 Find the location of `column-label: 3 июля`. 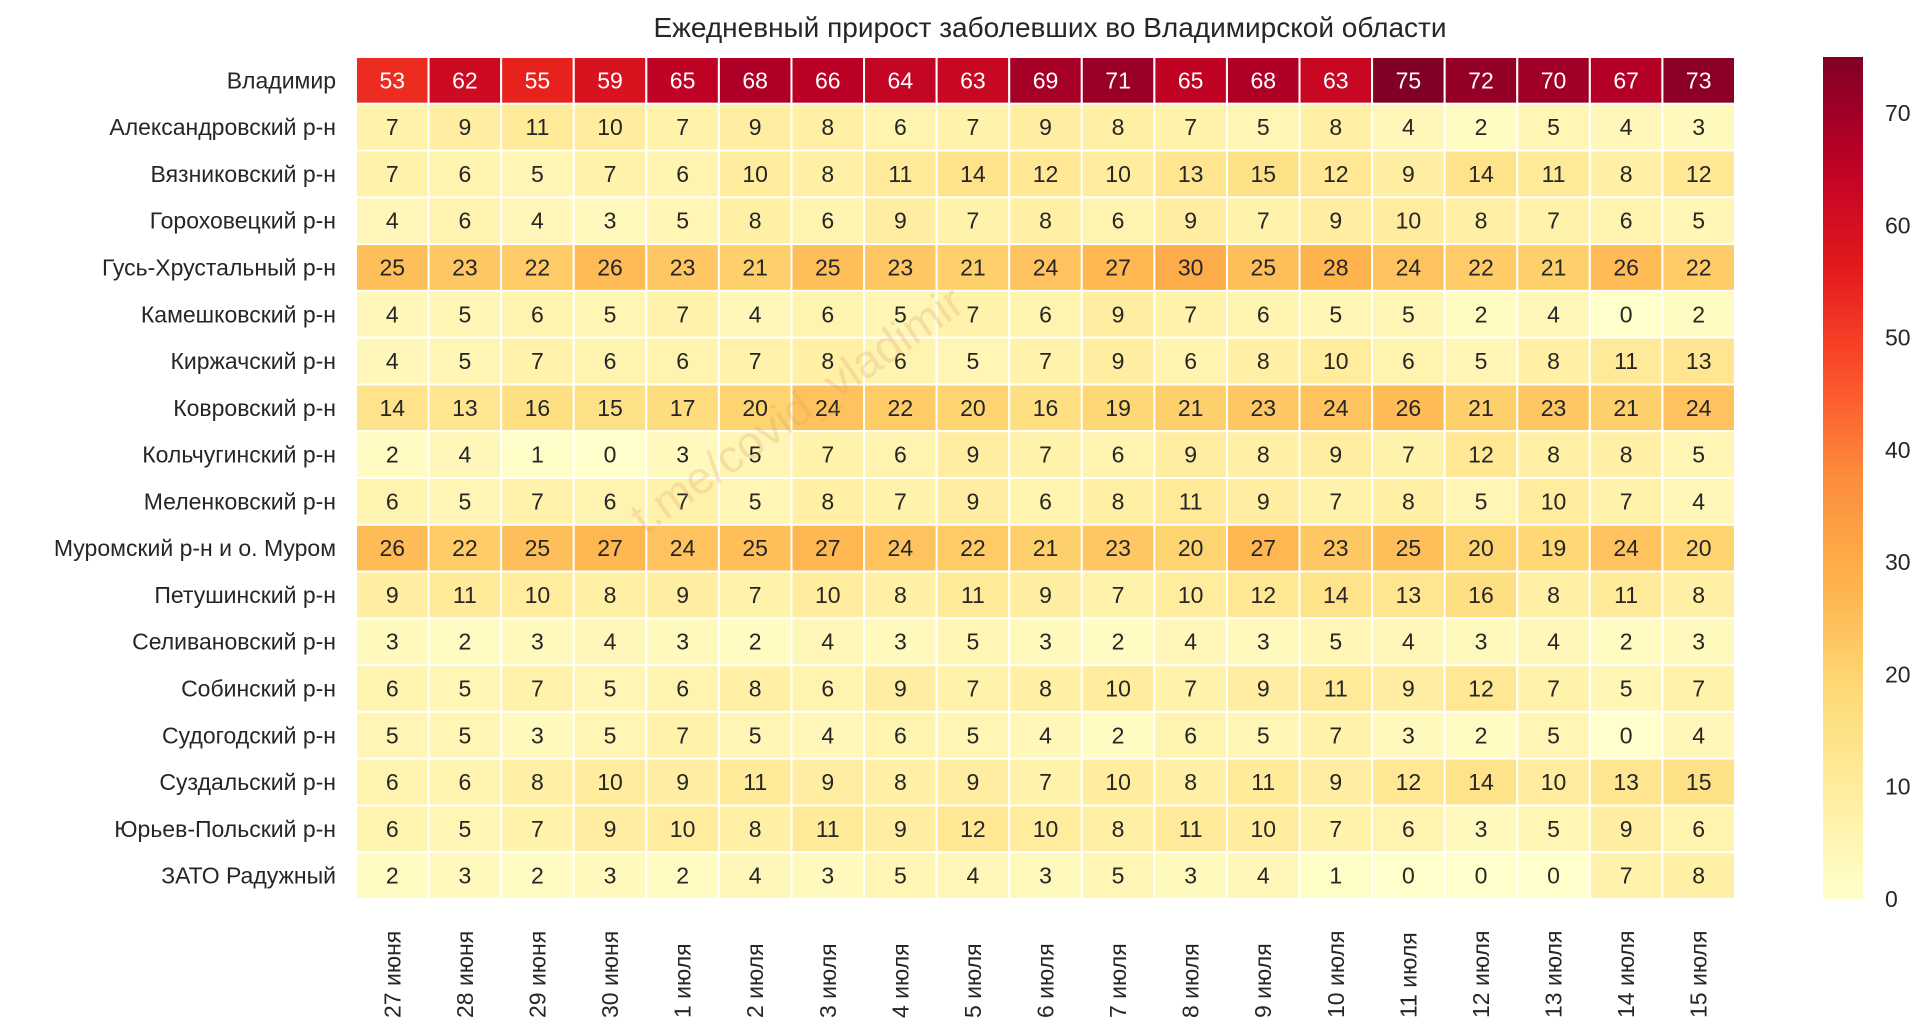

column-label: 3 июля is located at coordinates (828, 980).